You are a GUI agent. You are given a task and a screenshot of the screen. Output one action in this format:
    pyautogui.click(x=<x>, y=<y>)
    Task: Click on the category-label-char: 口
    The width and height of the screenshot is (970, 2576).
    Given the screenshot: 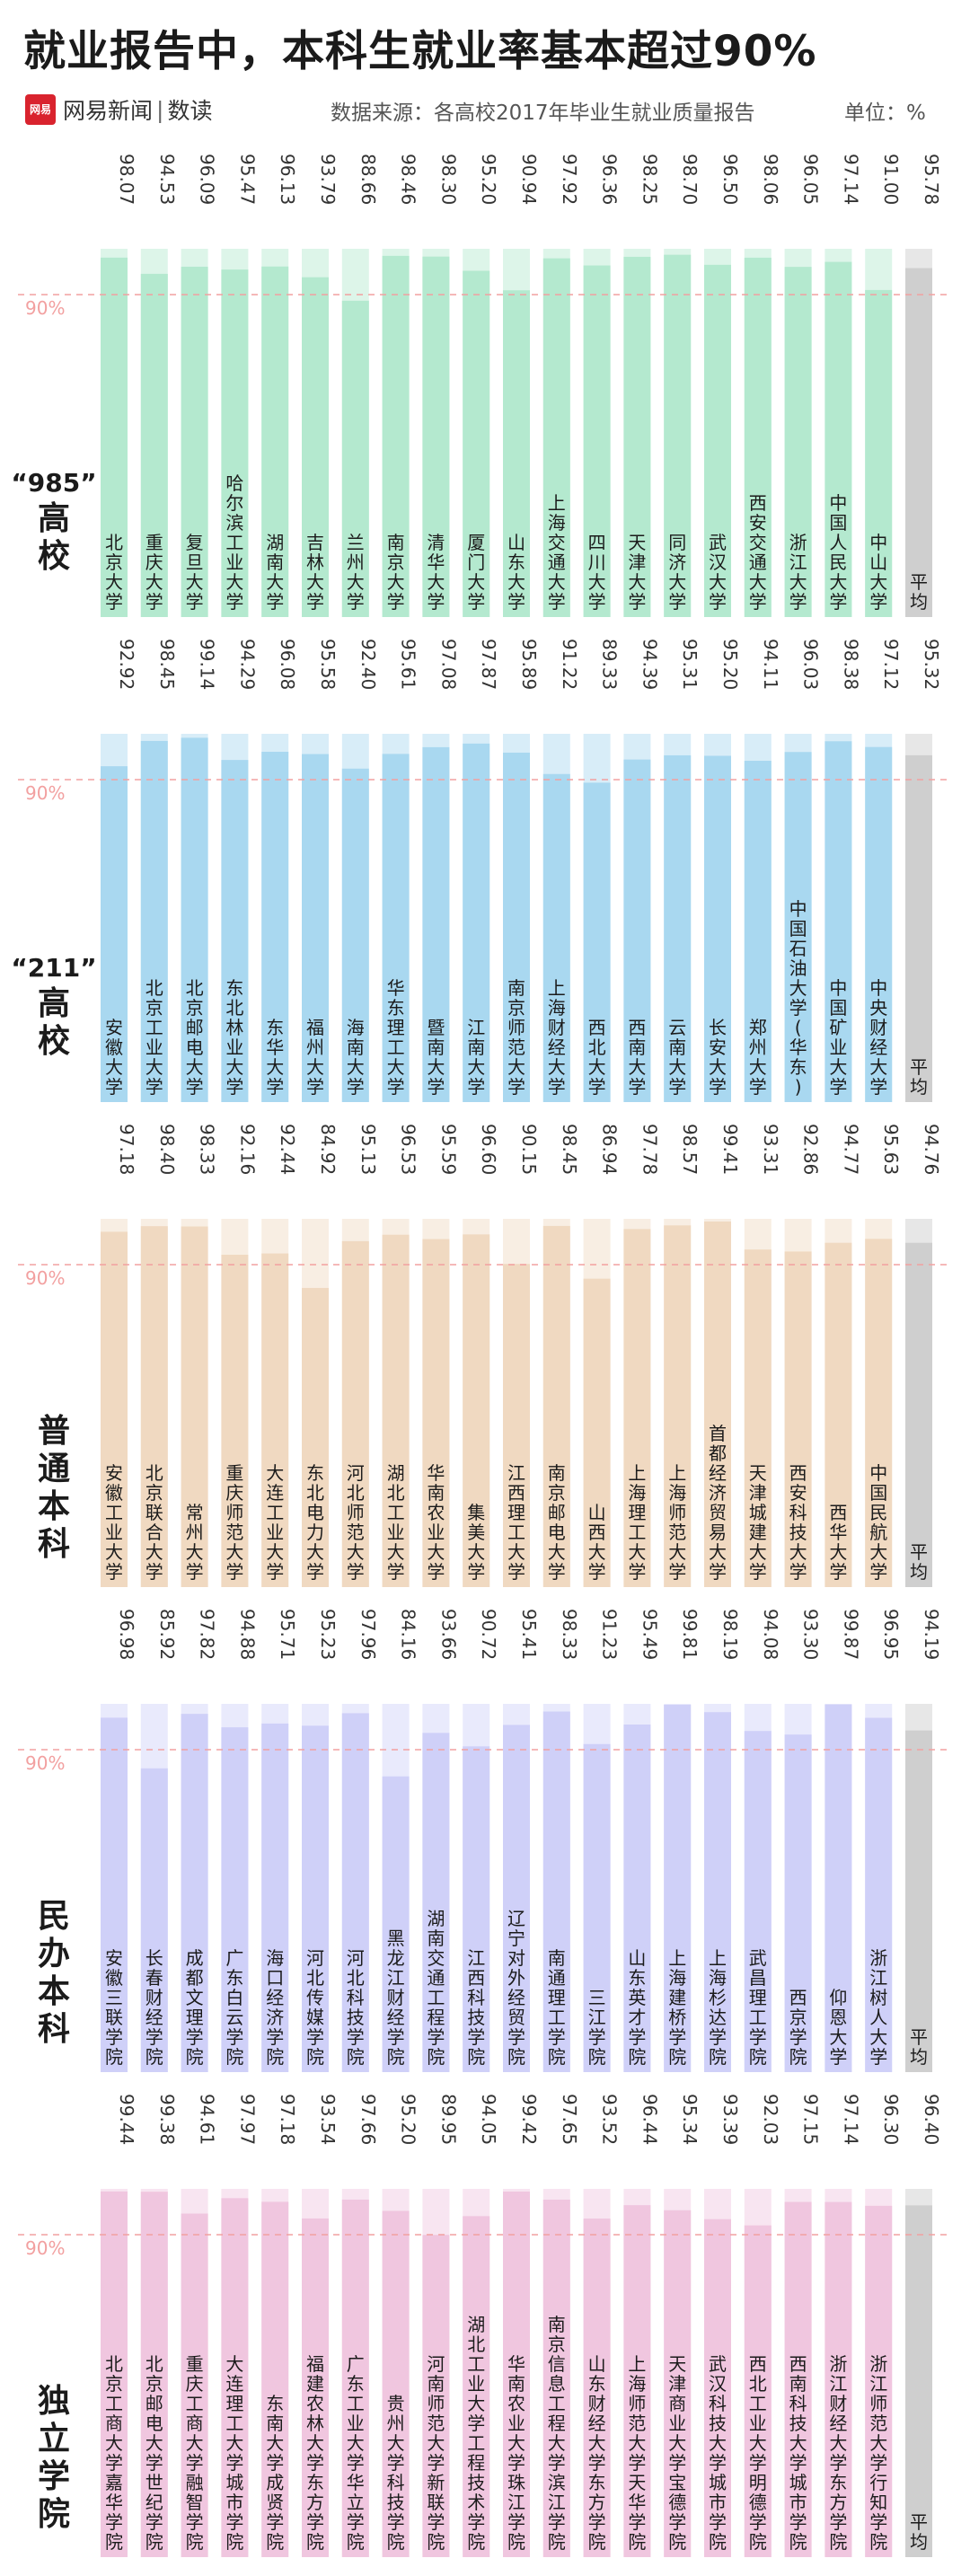 What is the action you would take?
    pyautogui.click(x=275, y=1978)
    